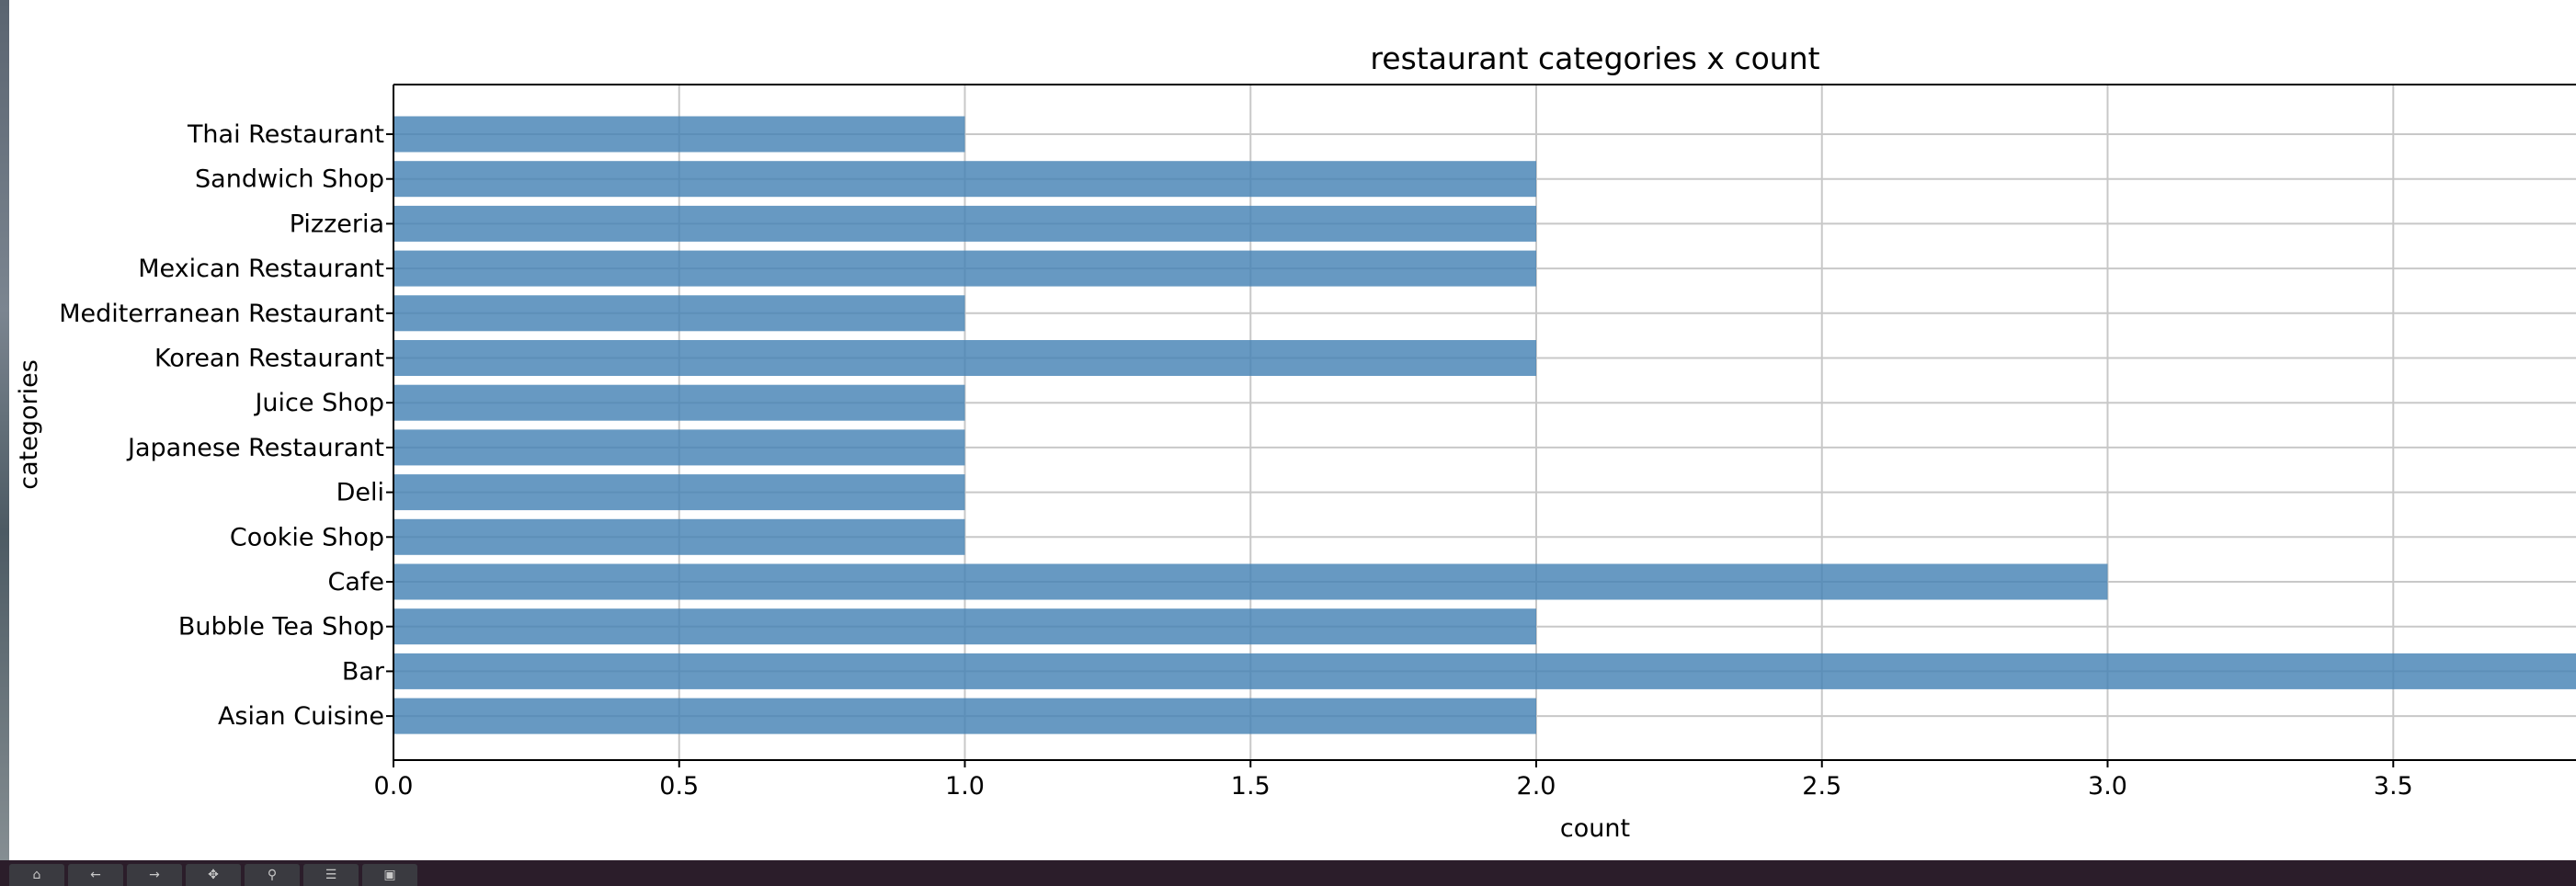 The height and width of the screenshot is (886, 2576). What do you see at coordinates (2107, 786) in the screenshot?
I see `x-tick-label: 3.0` at bounding box center [2107, 786].